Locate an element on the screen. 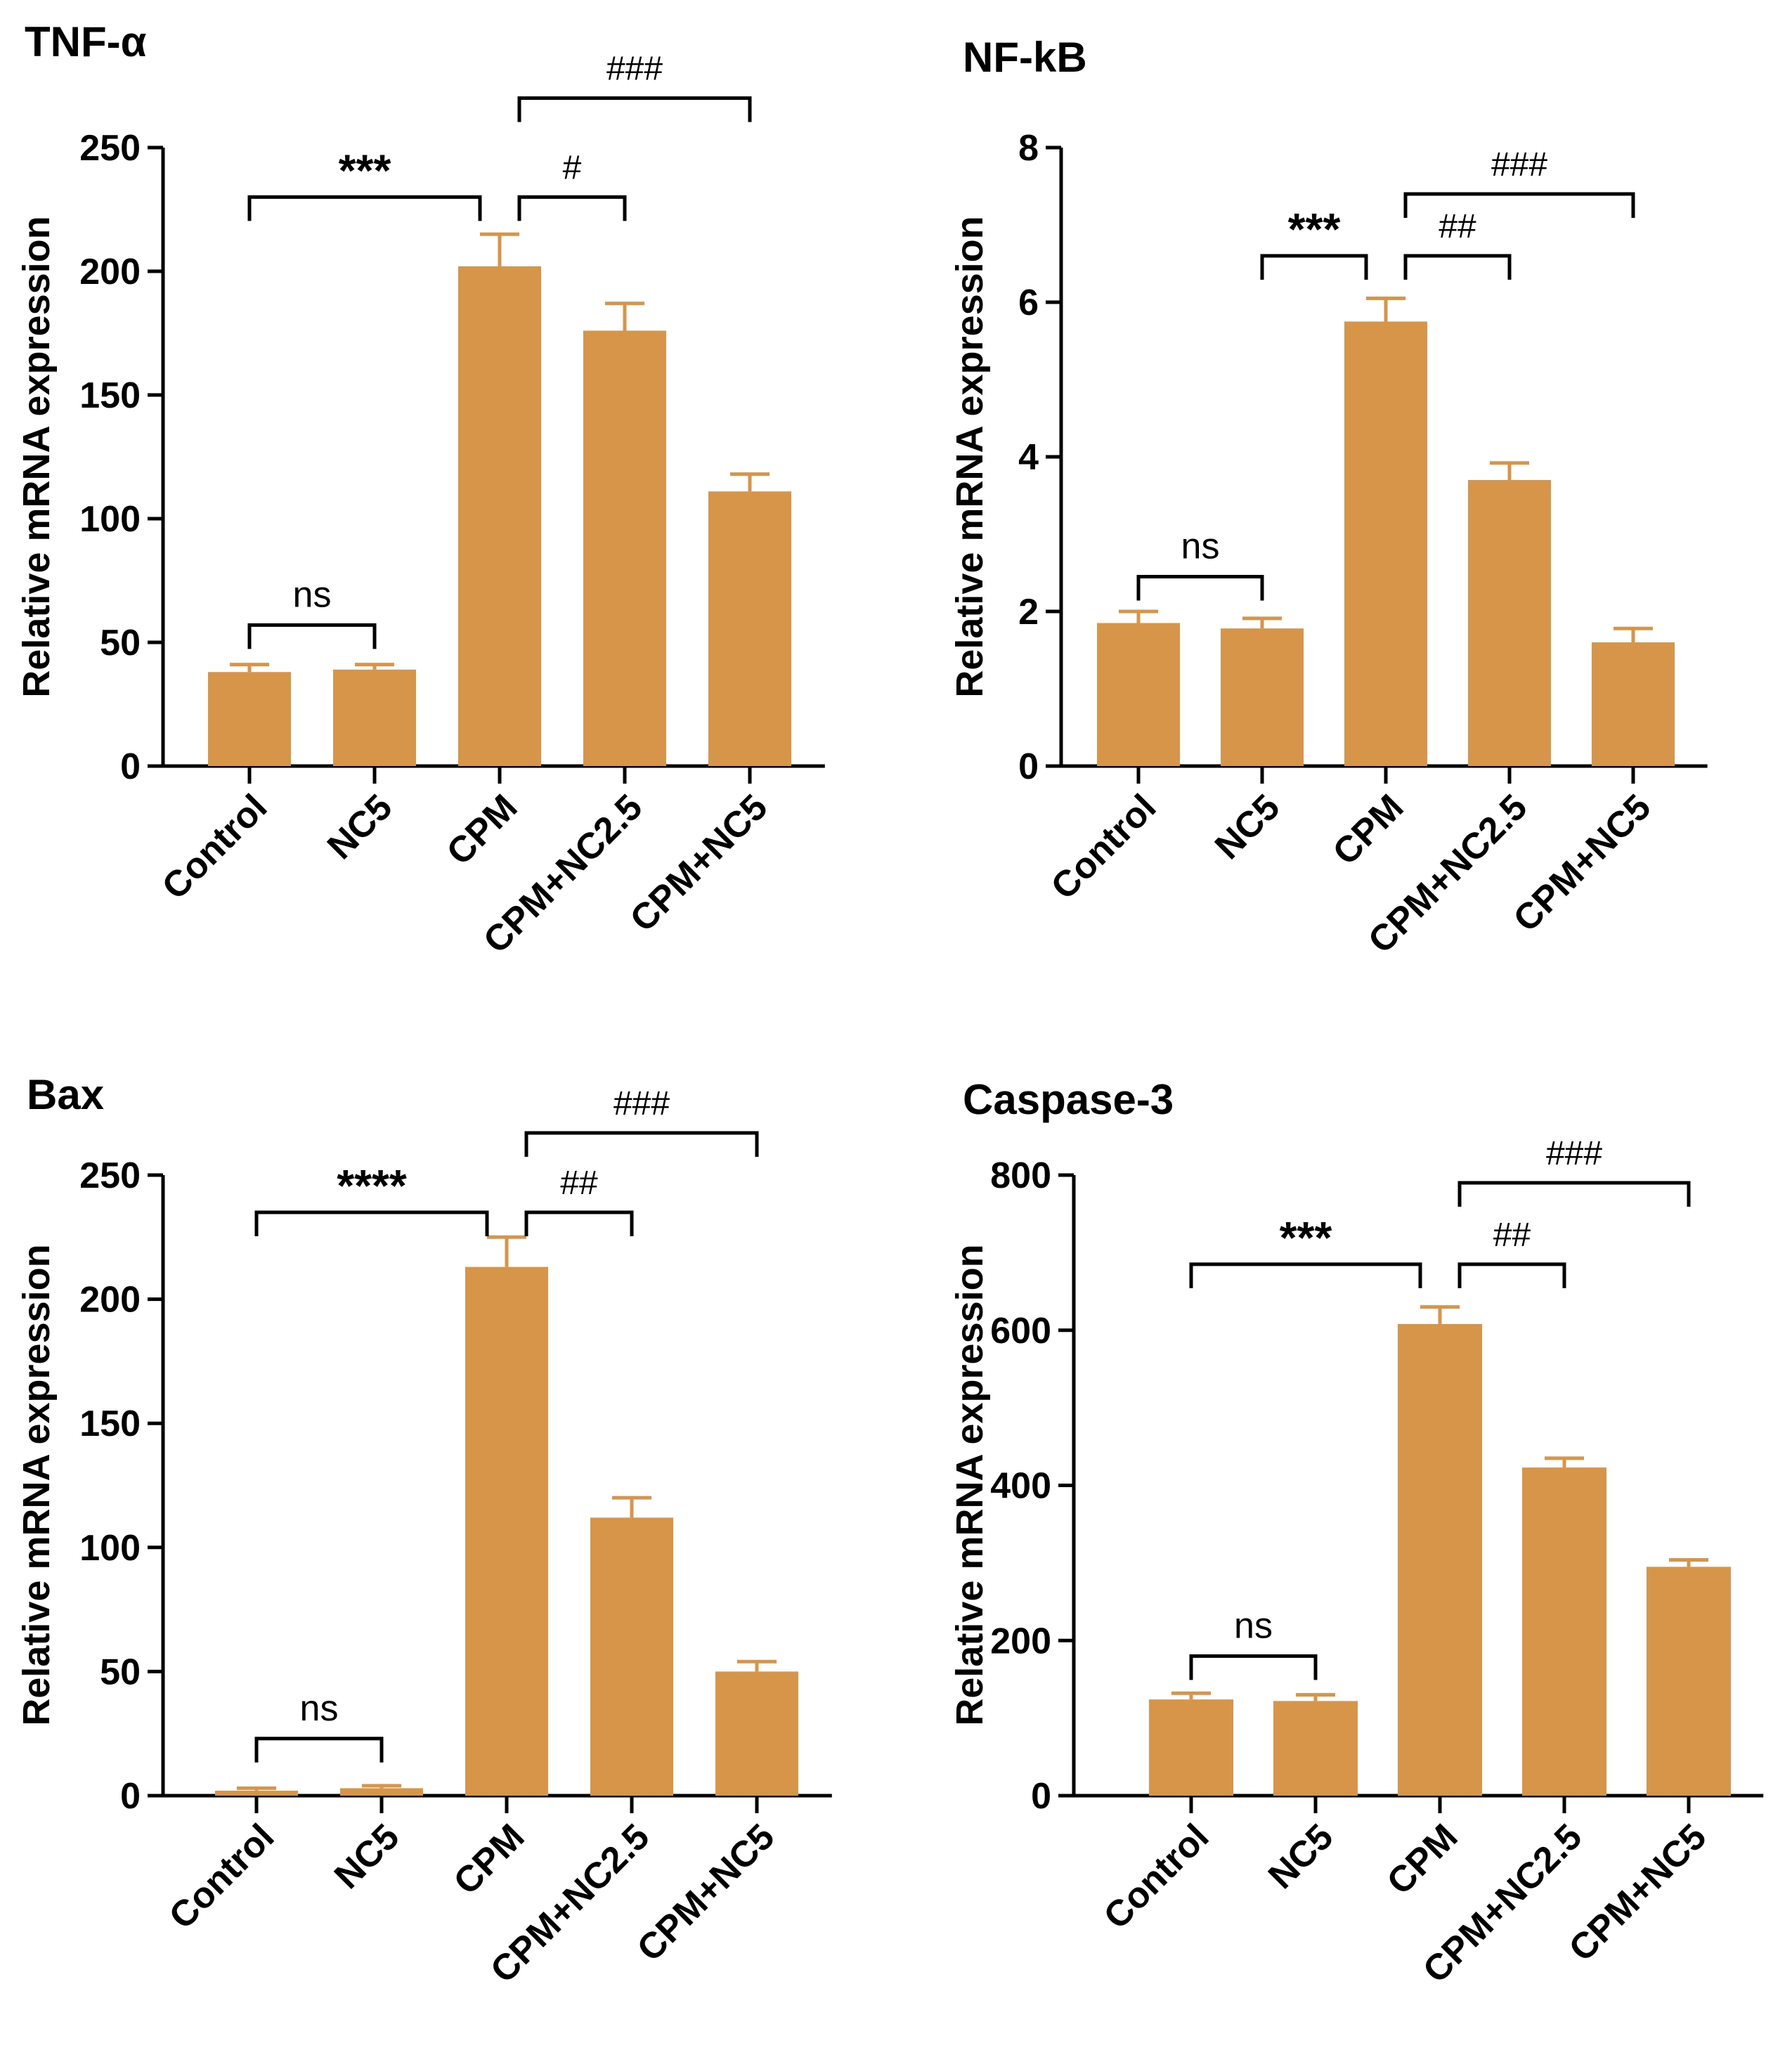 This screenshot has width=1792, height=2055. y-tick-label: 400 is located at coordinates (1020, 1486).